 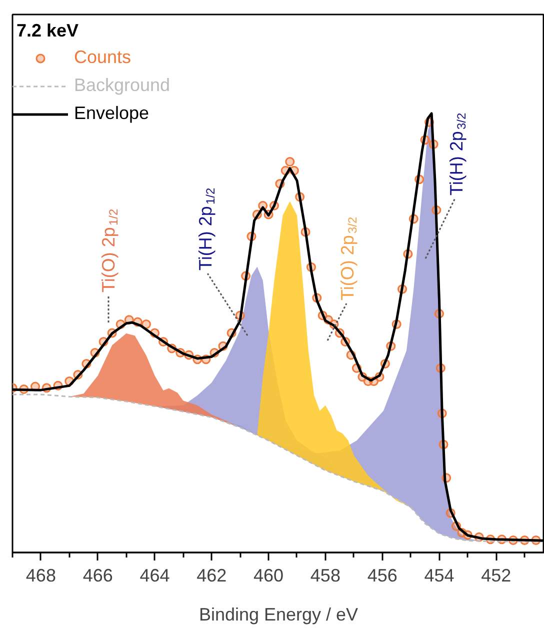 What do you see at coordinates (155, 576) in the screenshot?
I see `x-tick-label: 464` at bounding box center [155, 576].